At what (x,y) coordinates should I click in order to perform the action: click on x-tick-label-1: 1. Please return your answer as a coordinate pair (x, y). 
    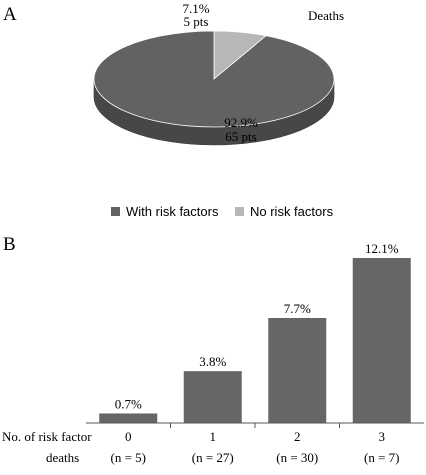
    Looking at the image, I should click on (213, 436).